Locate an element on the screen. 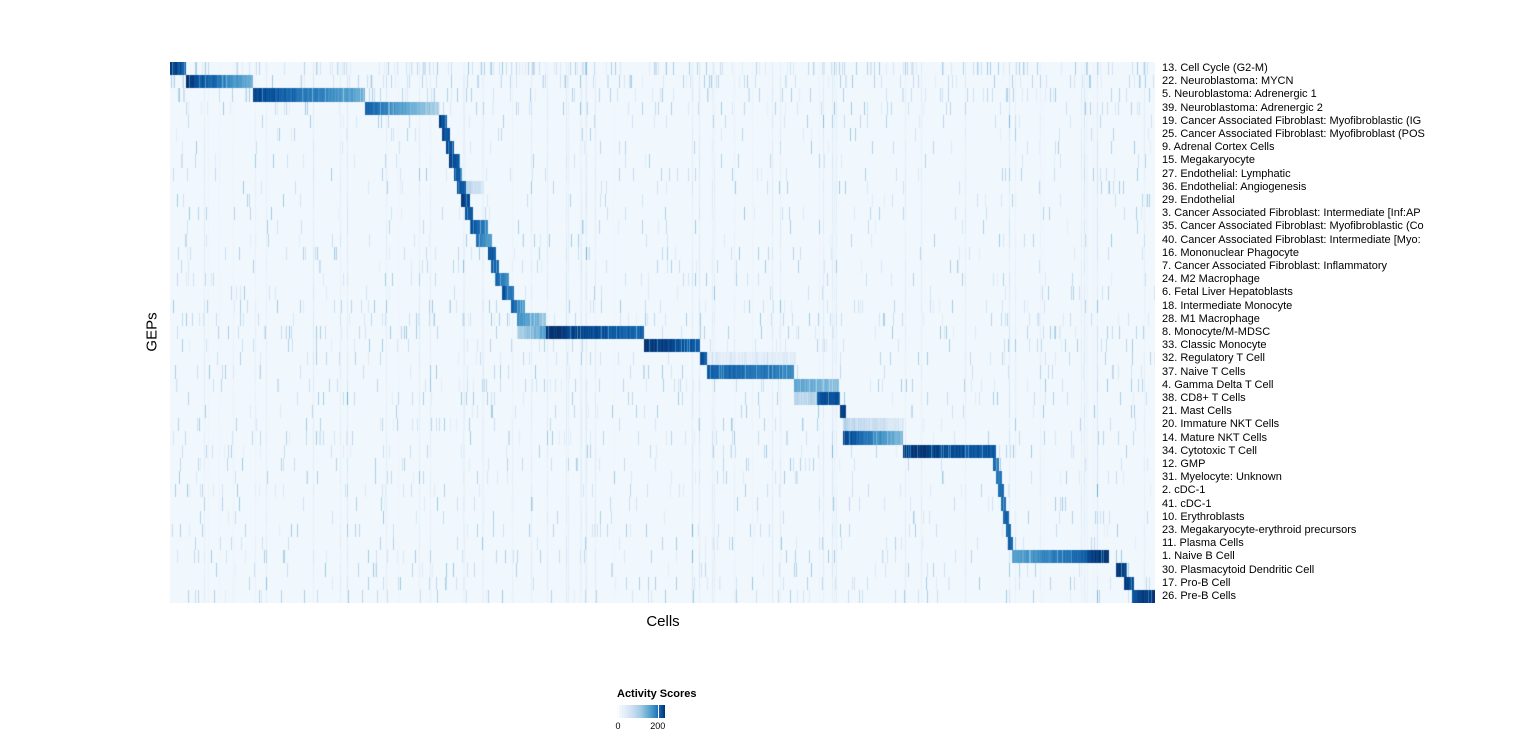 This screenshot has width=1540, height=743. gep-row-label: 16. Mononuclear Phagocyte is located at coordinates (1230, 252).